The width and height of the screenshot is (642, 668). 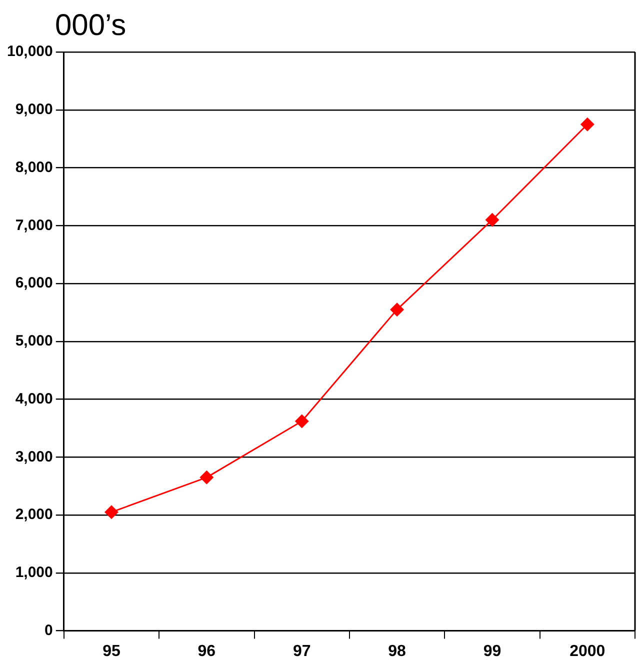 I want to click on y-tick-label: 2,000, so click(x=34, y=515).